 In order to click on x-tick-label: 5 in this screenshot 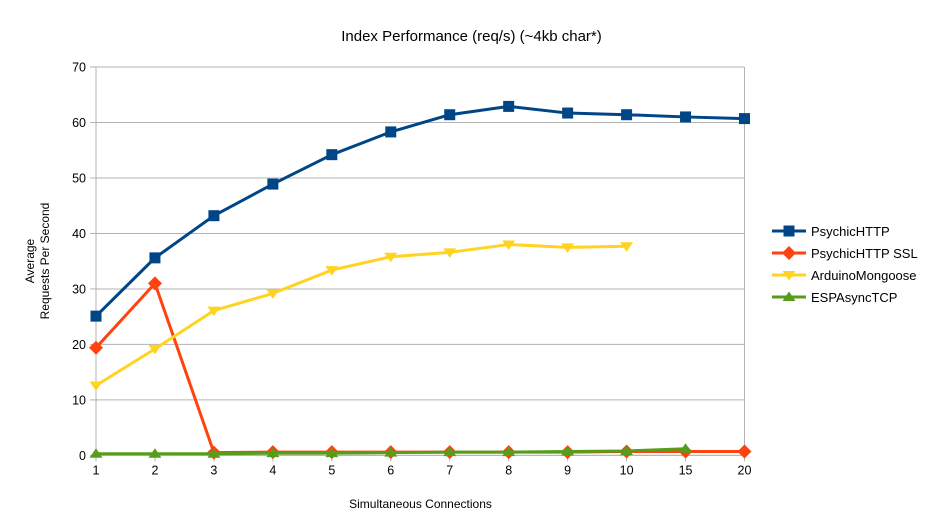, I will do `click(331, 470)`.